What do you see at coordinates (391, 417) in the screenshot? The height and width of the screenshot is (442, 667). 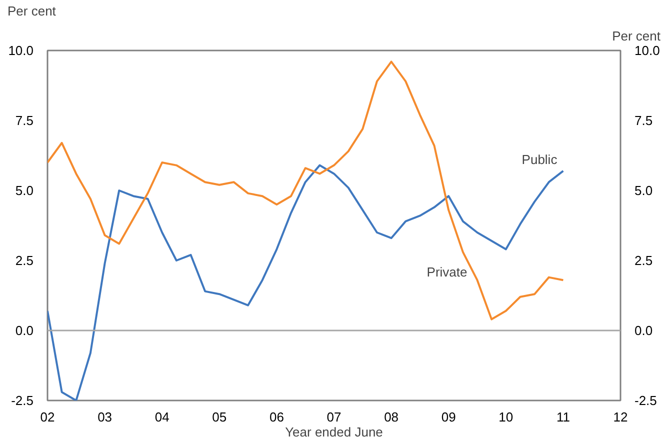 I see `x-tick-label: 08` at bounding box center [391, 417].